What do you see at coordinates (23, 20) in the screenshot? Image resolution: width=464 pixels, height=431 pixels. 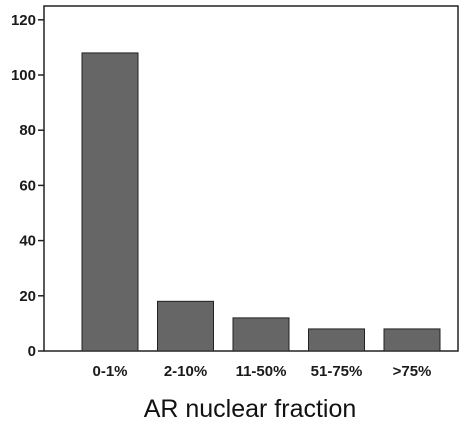 I see `y-tick-label: 120` at bounding box center [23, 20].